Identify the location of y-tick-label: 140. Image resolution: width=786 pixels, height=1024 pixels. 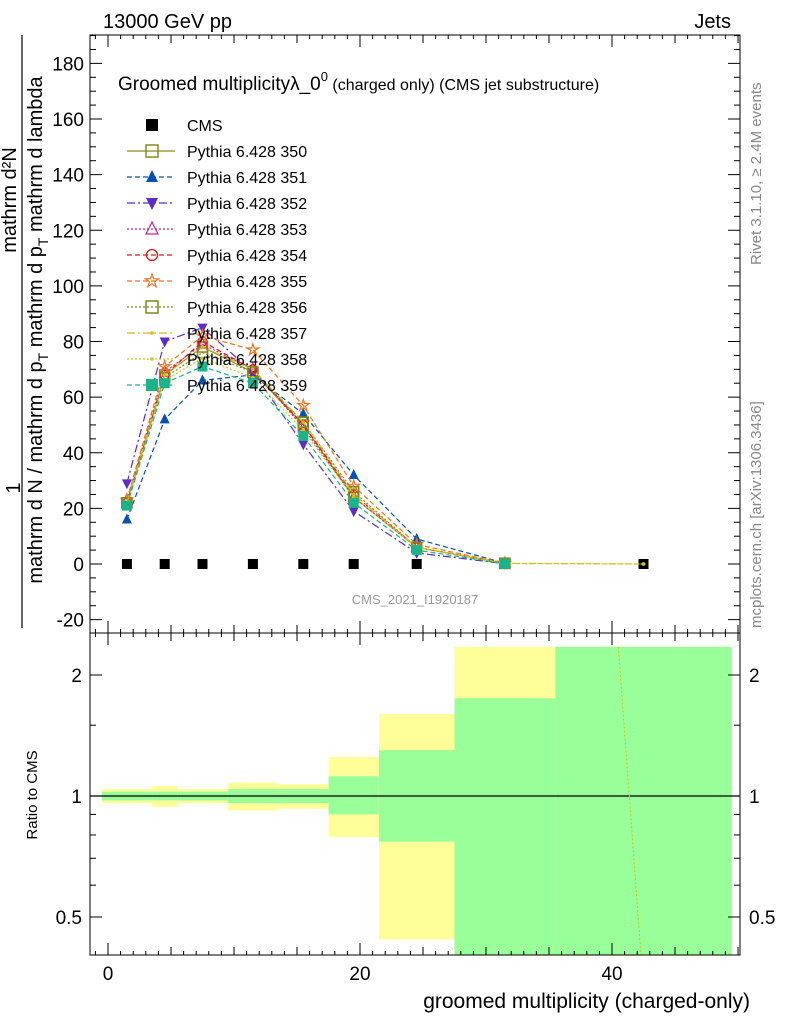
(68, 176).